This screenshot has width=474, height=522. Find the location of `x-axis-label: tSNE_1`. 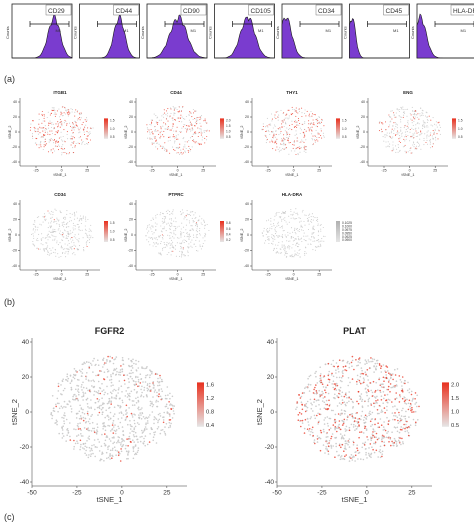

x-axis-label: tSNE_1 is located at coordinates (59, 279).